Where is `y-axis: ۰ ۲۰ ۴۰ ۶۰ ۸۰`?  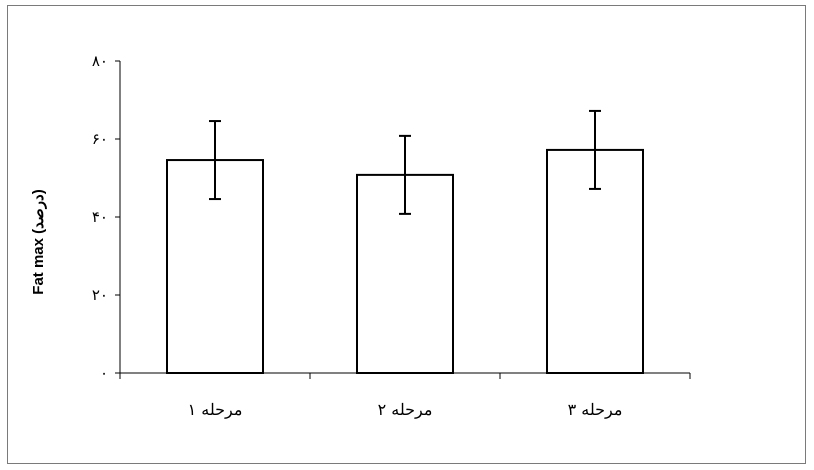 y-axis: ۰ ۲۰ ۴۰ ۶۰ ۸۰ is located at coordinates (106, 217).